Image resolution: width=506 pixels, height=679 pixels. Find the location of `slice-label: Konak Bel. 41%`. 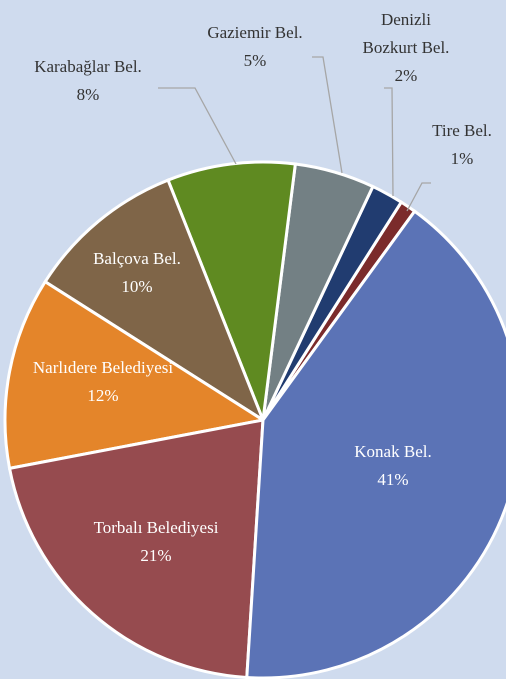

slice-label: Konak Bel. 41% is located at coordinates (393, 466).